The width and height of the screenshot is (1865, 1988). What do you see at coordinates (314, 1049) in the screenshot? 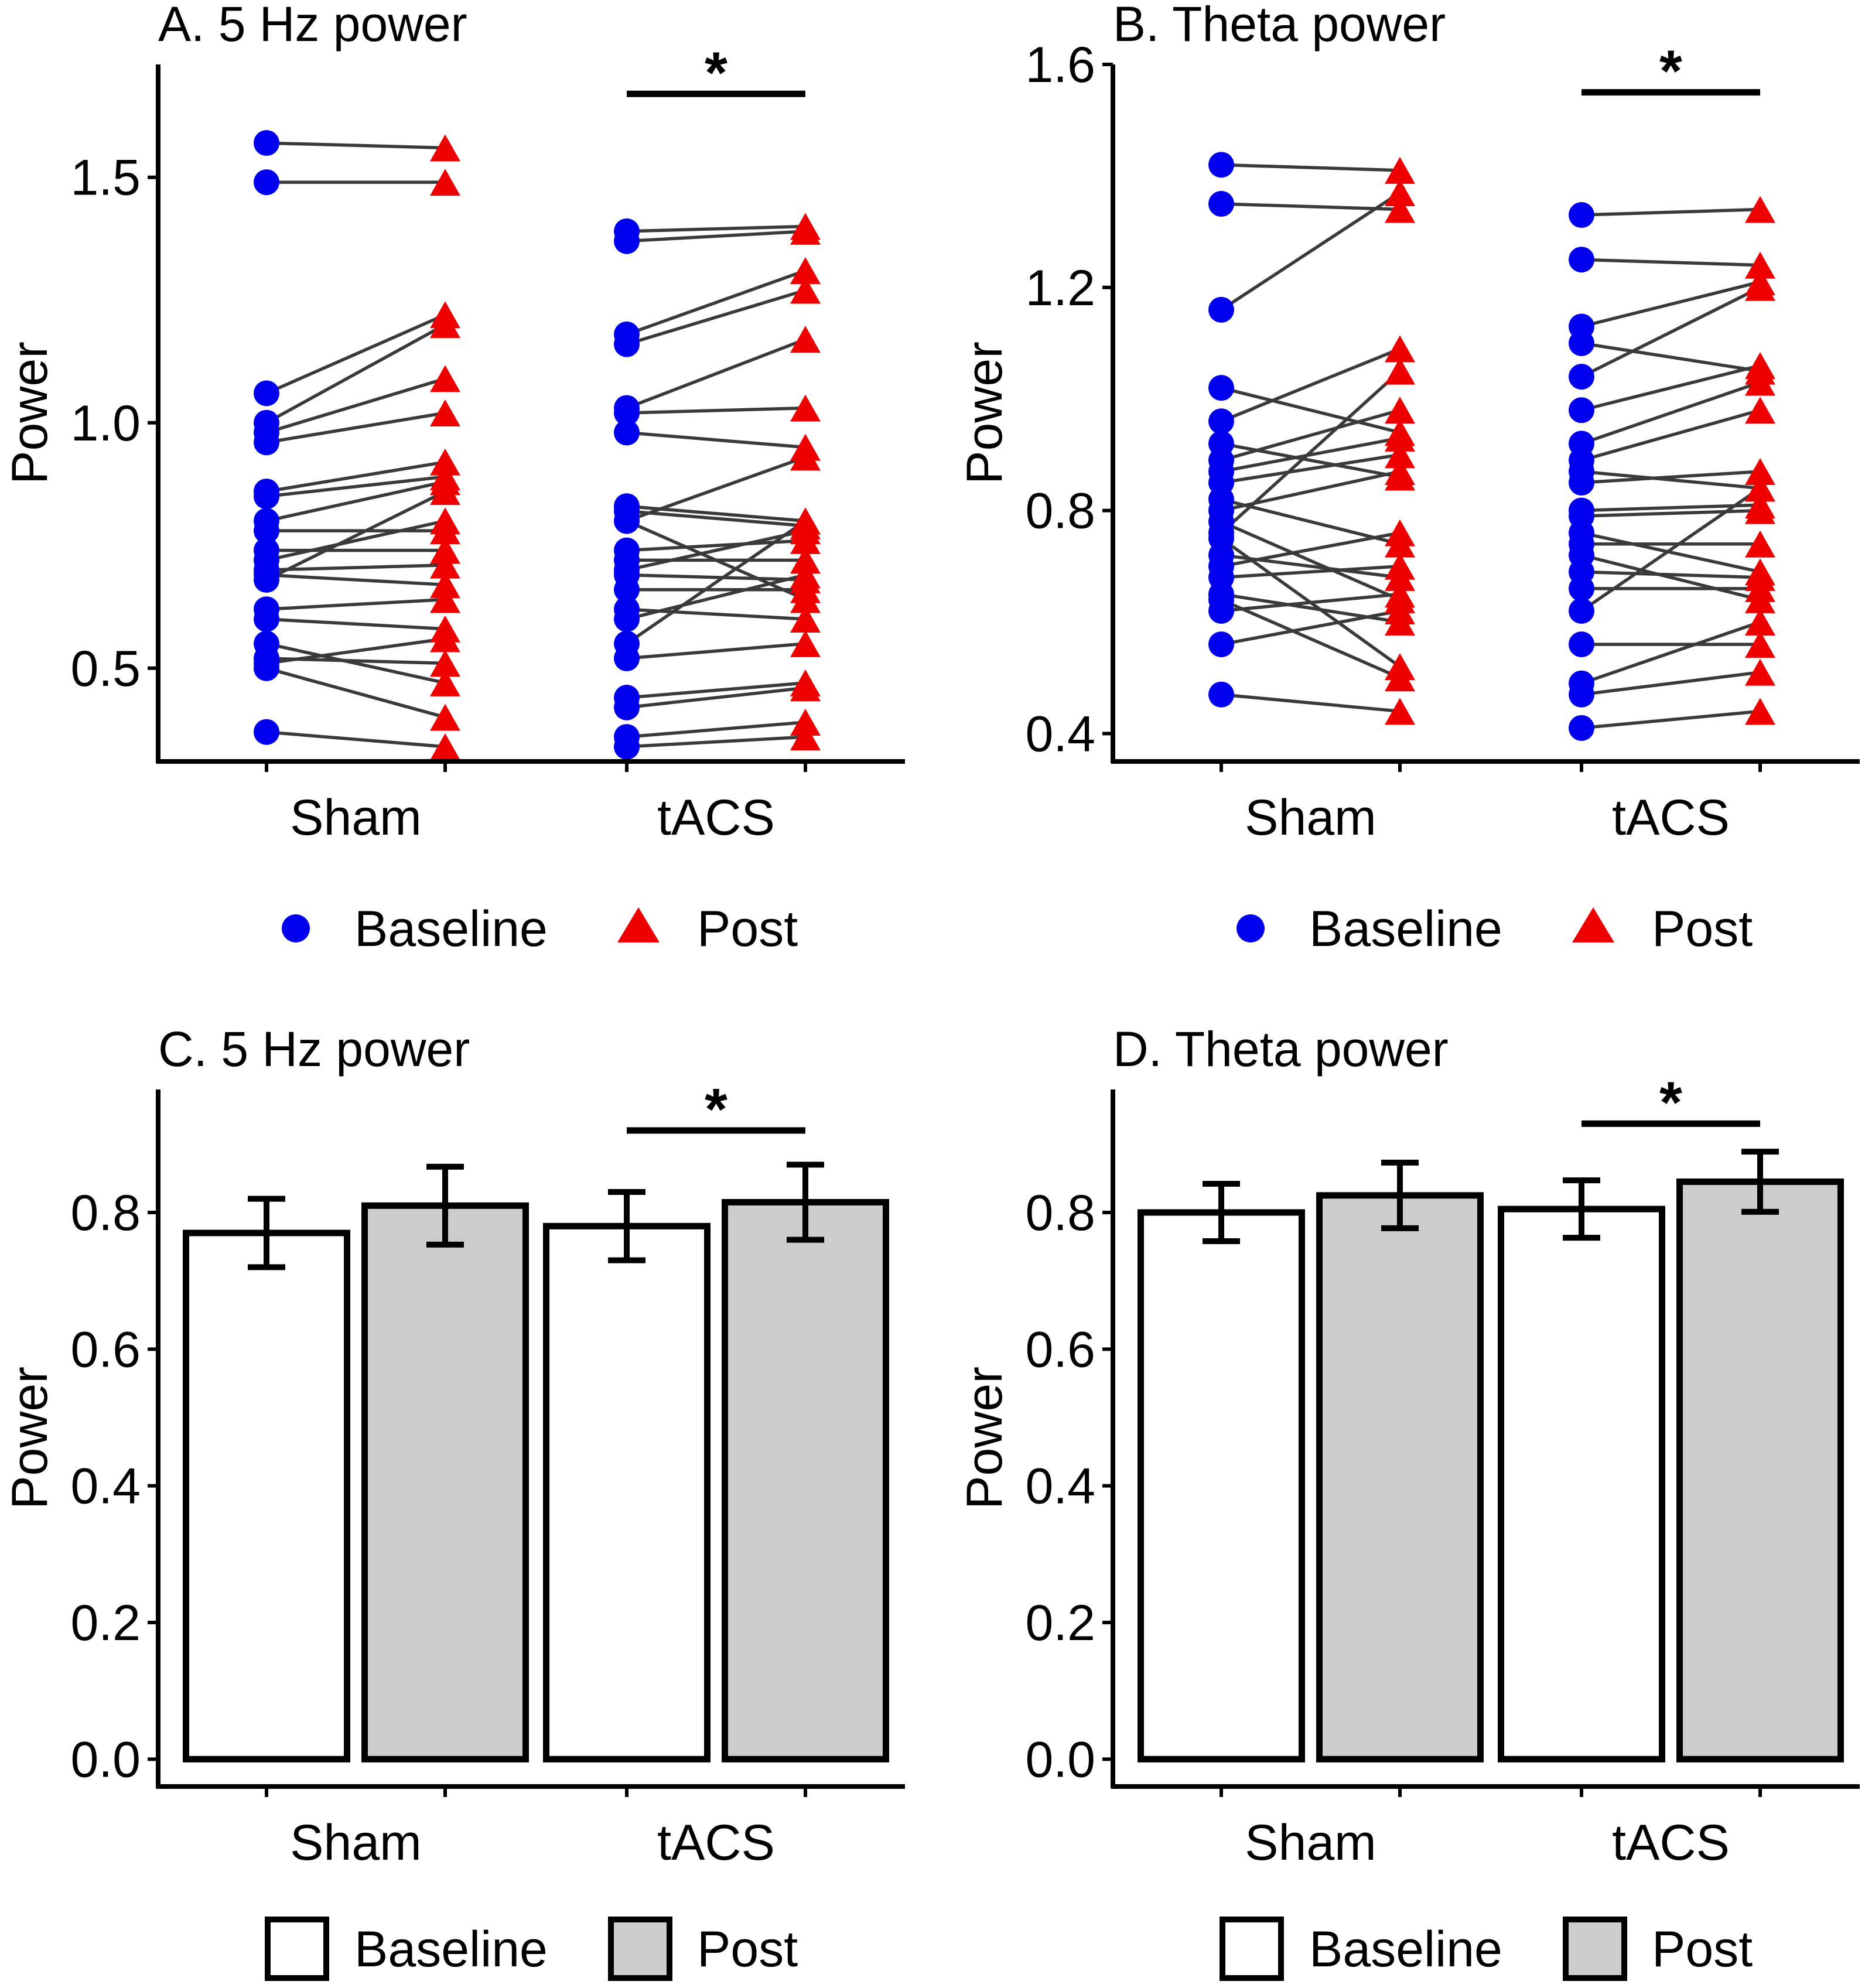
I see `panel-title: C. 5 Hz power` at bounding box center [314, 1049].